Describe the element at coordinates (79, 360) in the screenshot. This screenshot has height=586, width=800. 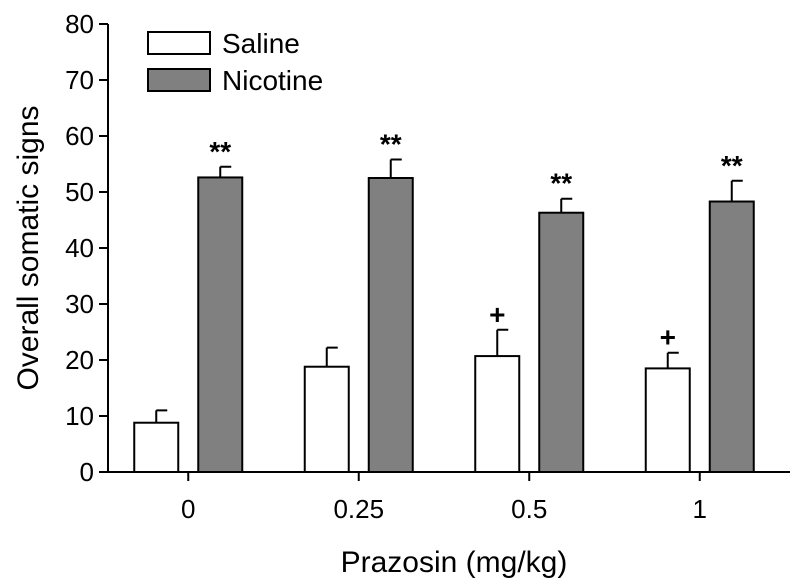
I see `y-tick-label: 20` at that location.